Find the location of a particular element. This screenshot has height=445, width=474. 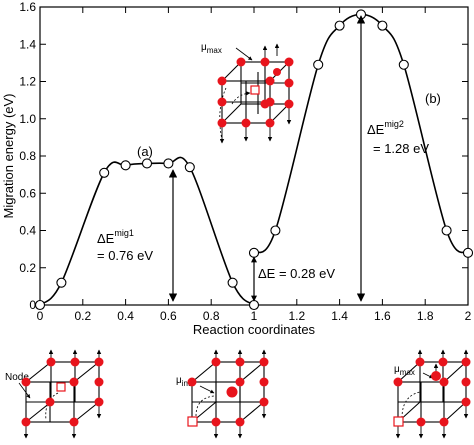

dE1-value: = 0.76 eV is located at coordinates (125, 255).